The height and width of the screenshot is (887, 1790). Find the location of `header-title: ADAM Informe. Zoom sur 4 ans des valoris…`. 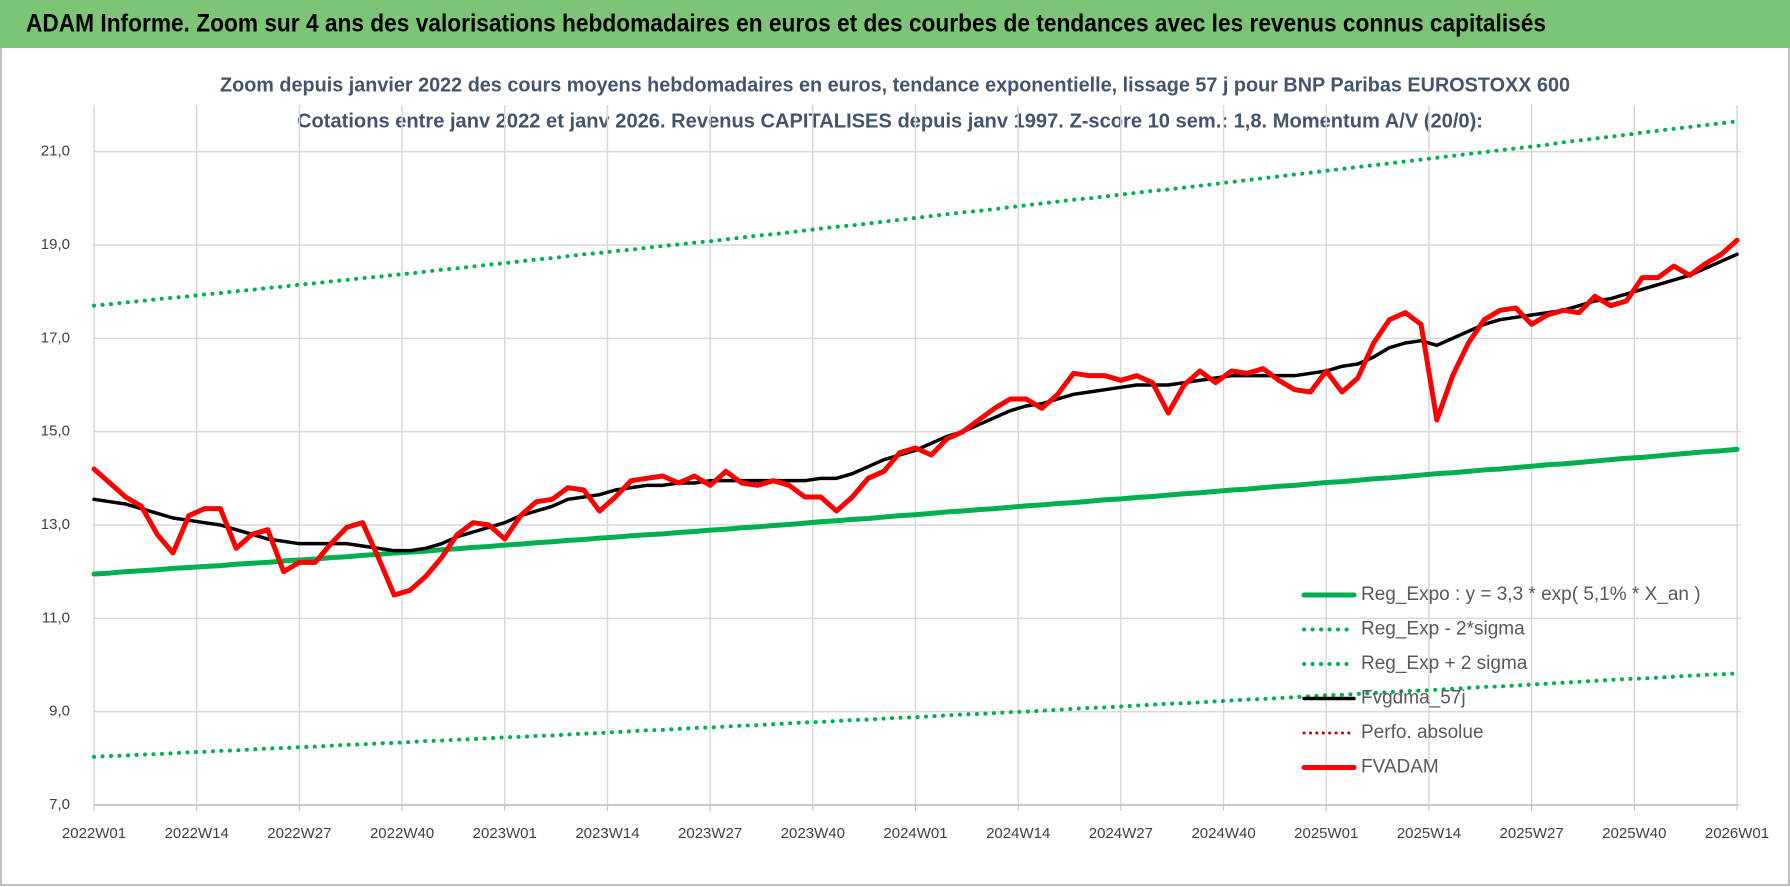

header-title: ADAM Informe. Zoom sur 4 ans des valoris… is located at coordinates (786, 24).